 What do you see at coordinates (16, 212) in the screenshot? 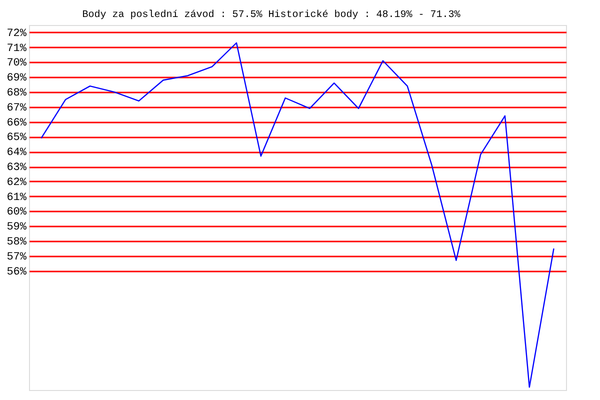
I see `y-tick-label: 60%` at bounding box center [16, 212].